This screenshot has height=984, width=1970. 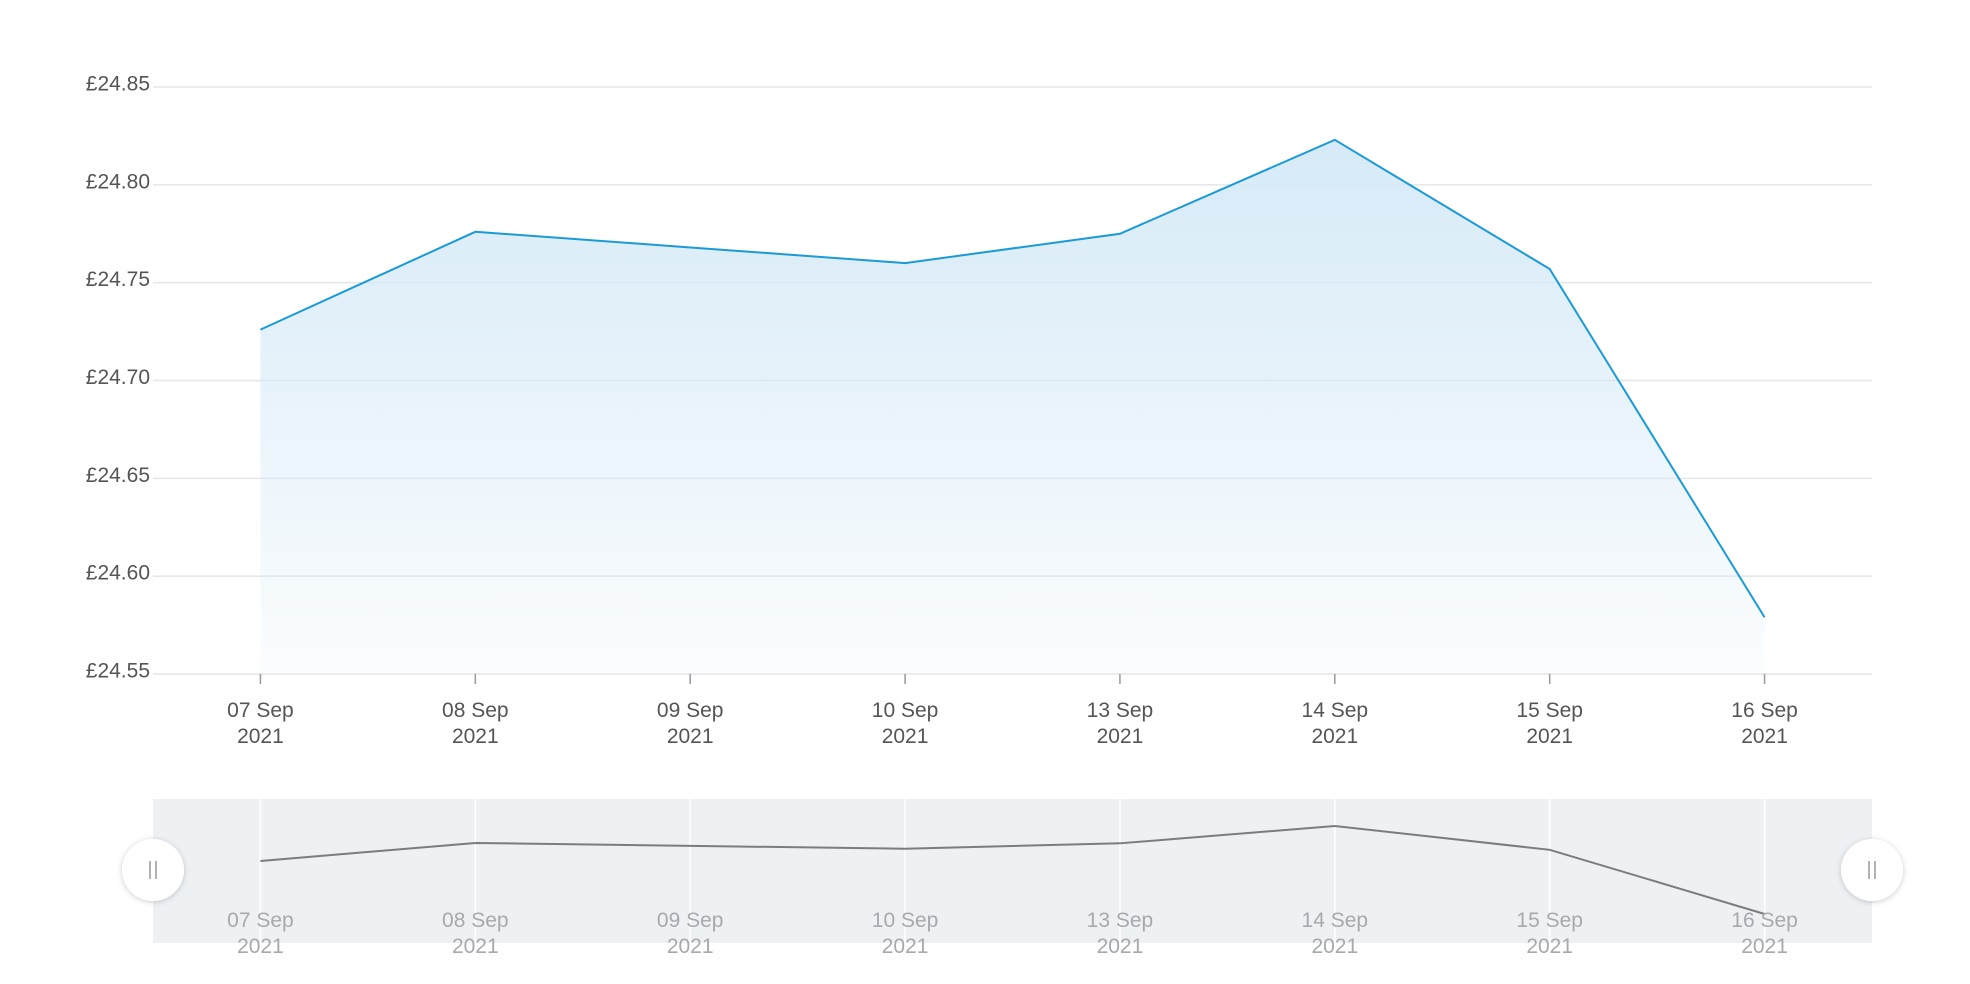 What do you see at coordinates (690, 723) in the screenshot?
I see `x-tick-label: 09 Sep 2021` at bounding box center [690, 723].